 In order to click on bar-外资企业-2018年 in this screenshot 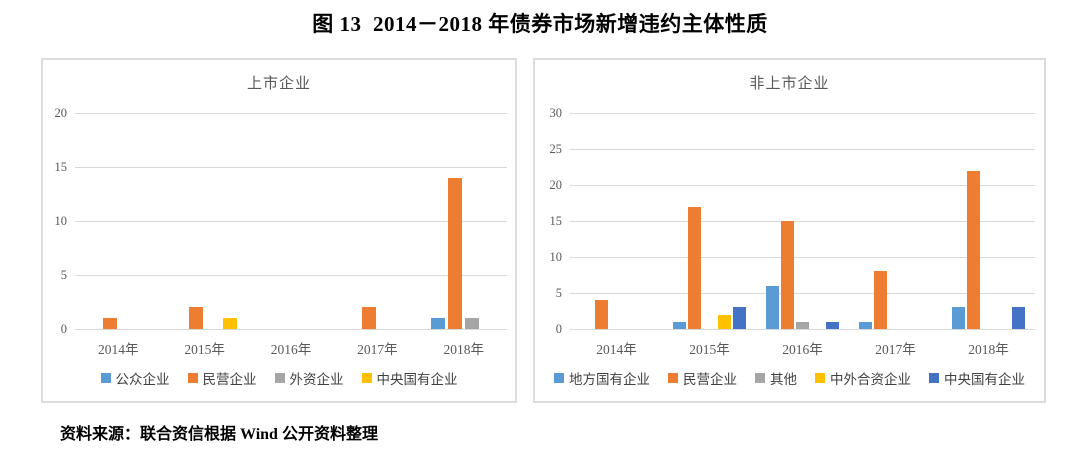, I will do `click(472, 323)`.